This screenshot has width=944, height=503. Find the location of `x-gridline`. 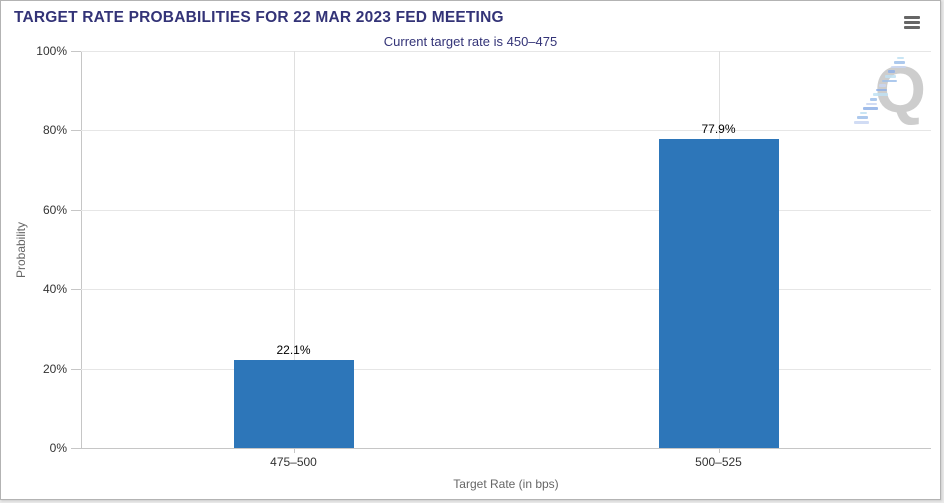

x-gridline is located at coordinates (294, 249).